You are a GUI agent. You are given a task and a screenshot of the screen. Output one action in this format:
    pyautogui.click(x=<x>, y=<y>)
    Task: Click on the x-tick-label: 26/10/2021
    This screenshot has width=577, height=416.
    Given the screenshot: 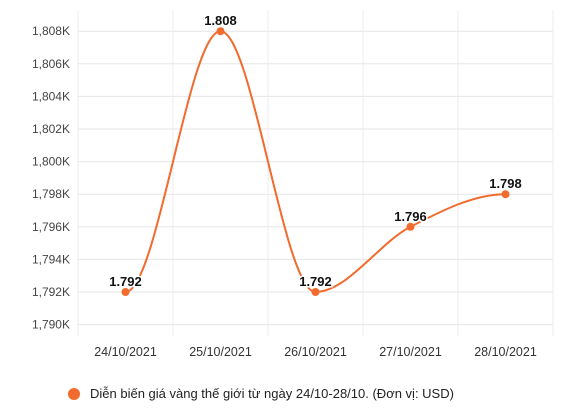 What is the action you would take?
    pyautogui.click(x=315, y=352)
    